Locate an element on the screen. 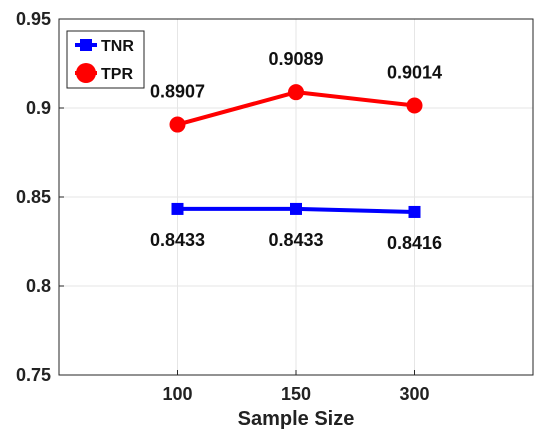 The image size is (550, 446). data-label-tnr: 0.8416 is located at coordinates (414, 243).